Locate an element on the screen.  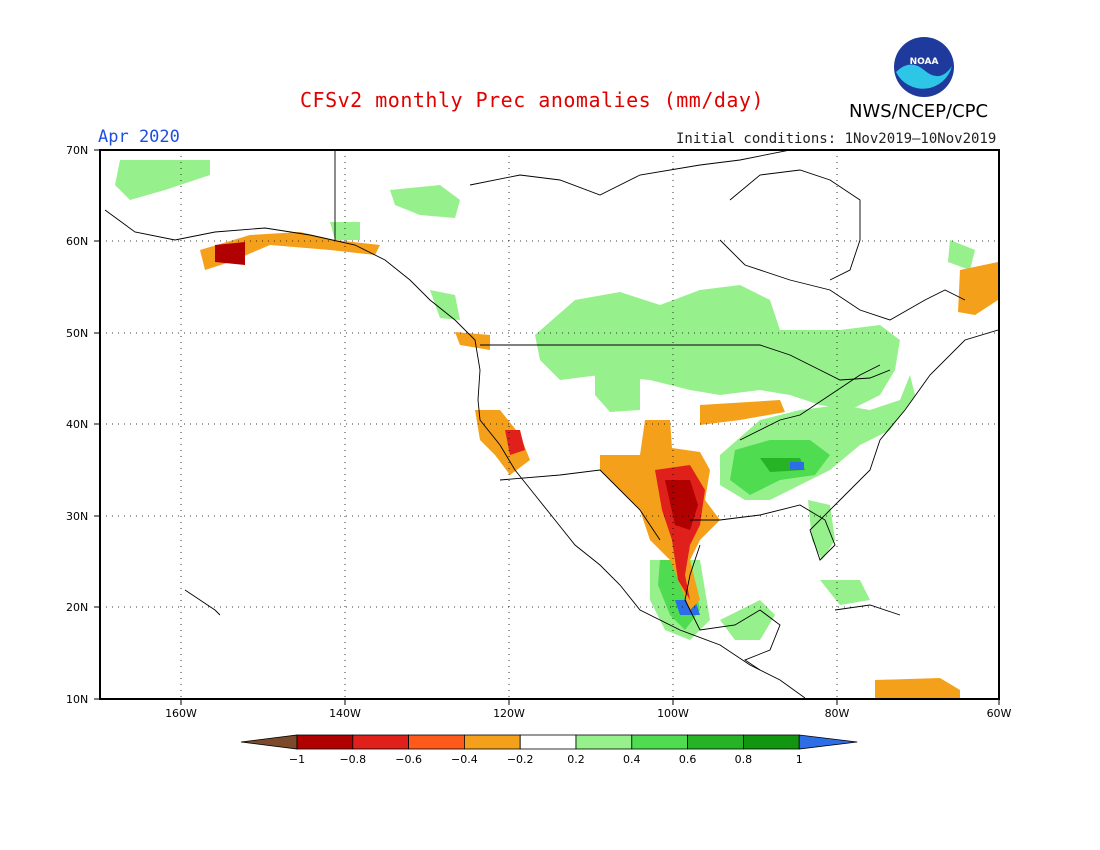
dry-anomaly-pnw is located at coordinates (472, 341).